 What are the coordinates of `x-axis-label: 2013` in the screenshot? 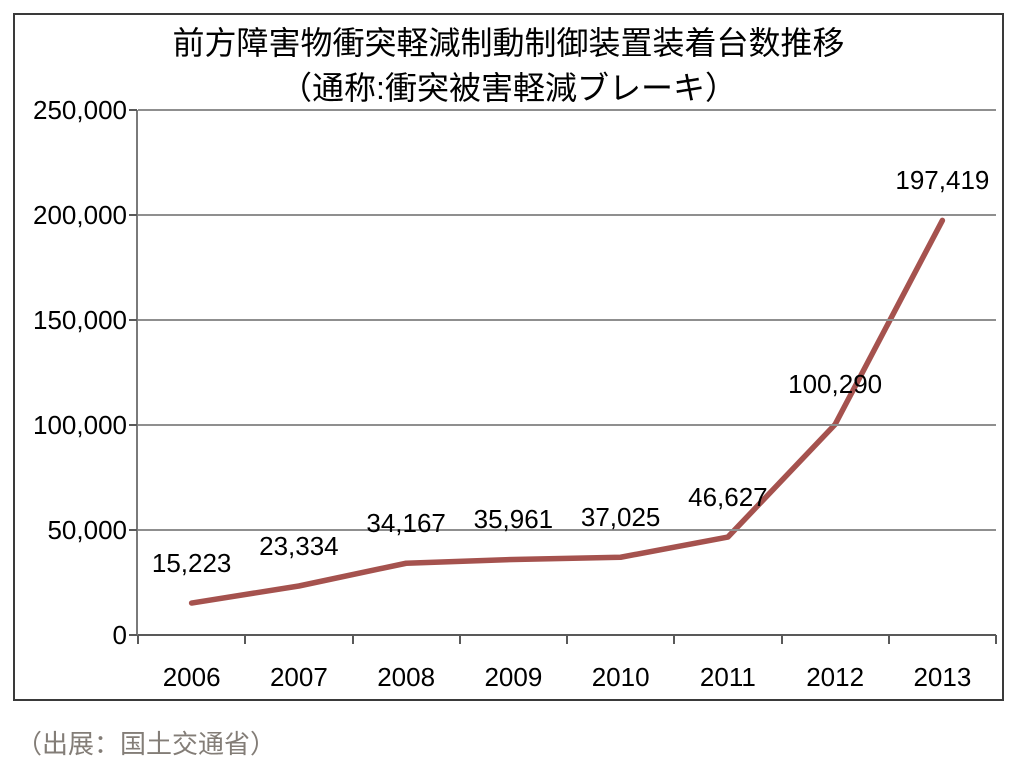 It's located at (942, 677).